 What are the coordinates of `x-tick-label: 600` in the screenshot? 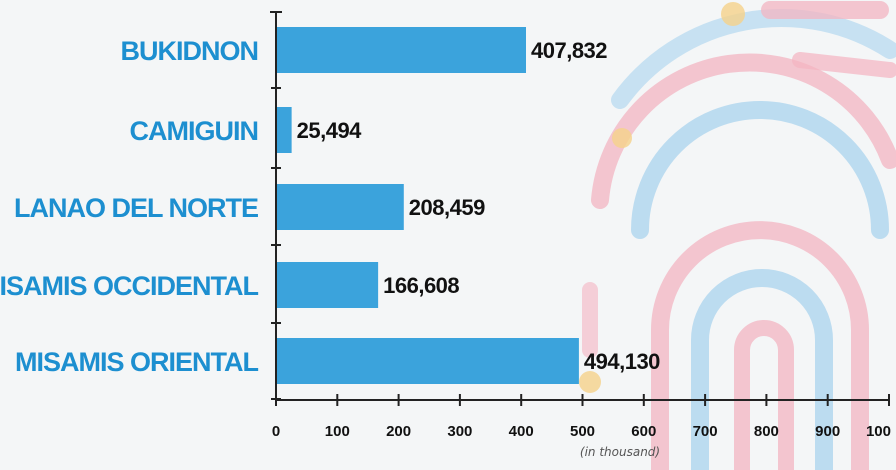 It's located at (643, 431).